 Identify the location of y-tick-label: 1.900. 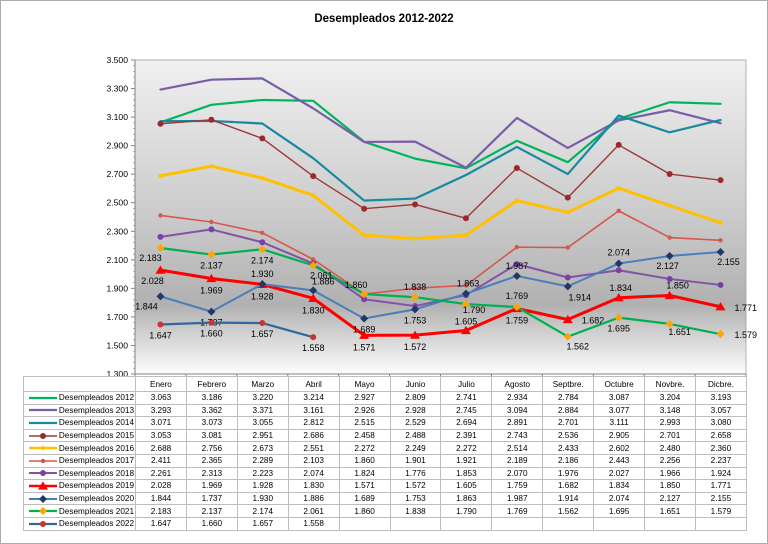
(117, 288).